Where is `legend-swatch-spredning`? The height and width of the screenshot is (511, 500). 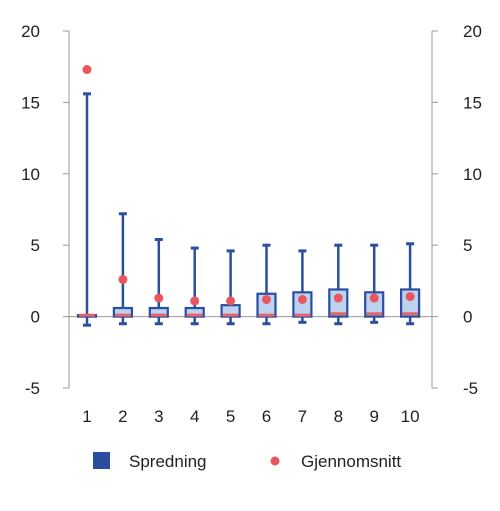 legend-swatch-spredning is located at coordinates (101, 460).